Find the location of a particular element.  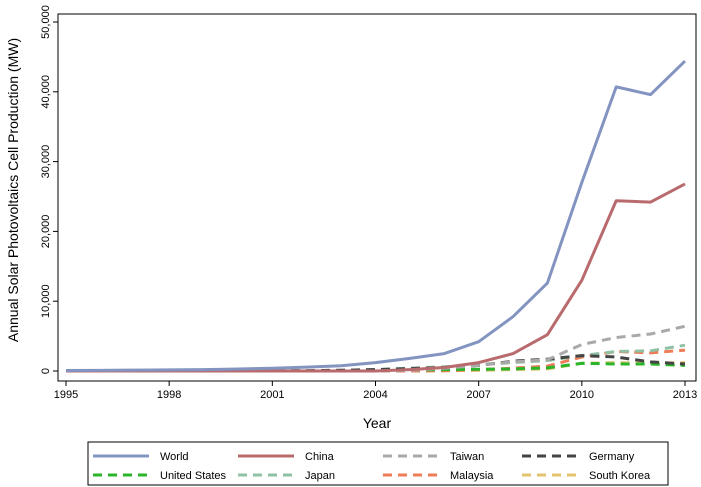

series-line-japan is located at coordinates (376, 358).